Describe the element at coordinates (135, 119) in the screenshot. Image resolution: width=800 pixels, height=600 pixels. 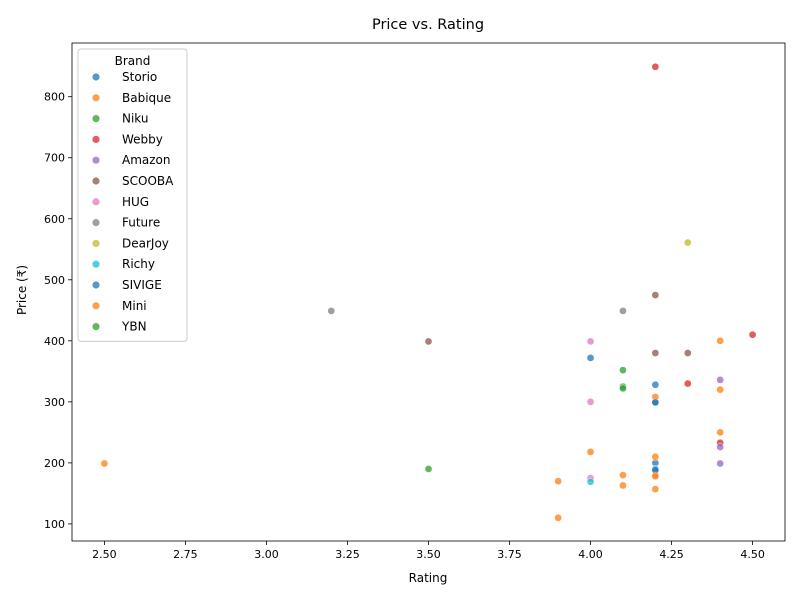
I see `legend-label: Niku` at that location.